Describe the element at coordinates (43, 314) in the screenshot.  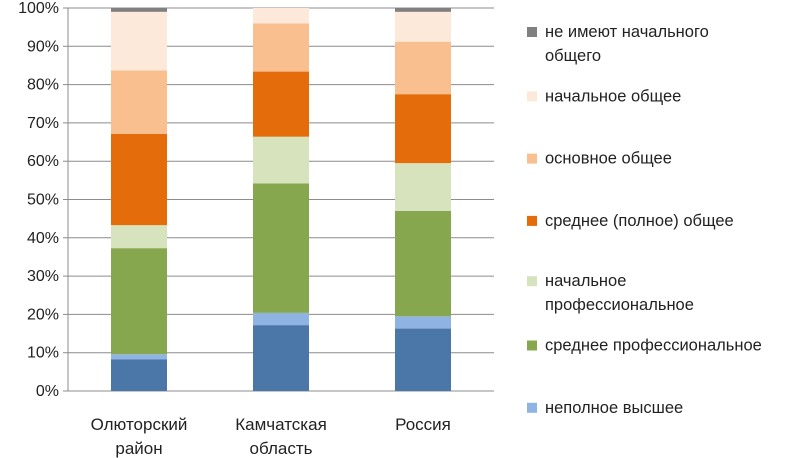
I see `y-tick-label: 20%` at that location.